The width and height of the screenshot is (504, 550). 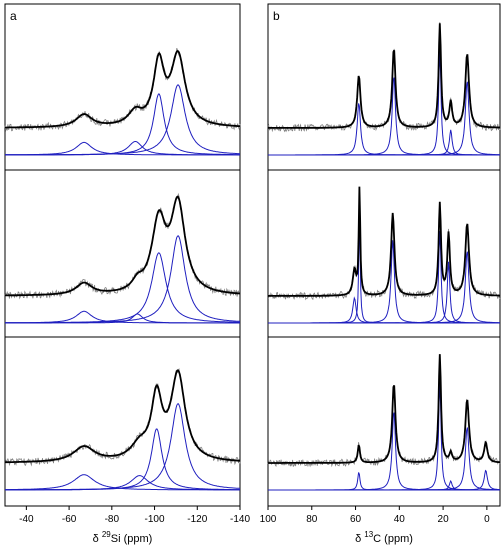 I want to click on panel-label: a, so click(x=13, y=16).